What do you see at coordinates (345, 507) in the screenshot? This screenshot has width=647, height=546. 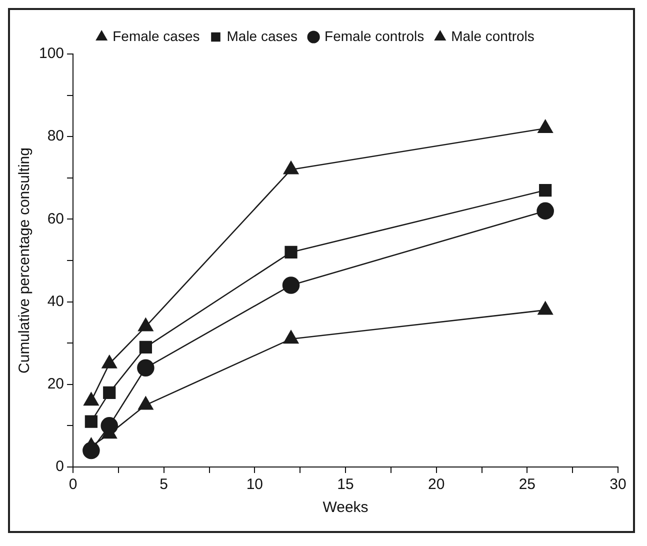 I see `x-axis-title: Weeks` at bounding box center [345, 507].